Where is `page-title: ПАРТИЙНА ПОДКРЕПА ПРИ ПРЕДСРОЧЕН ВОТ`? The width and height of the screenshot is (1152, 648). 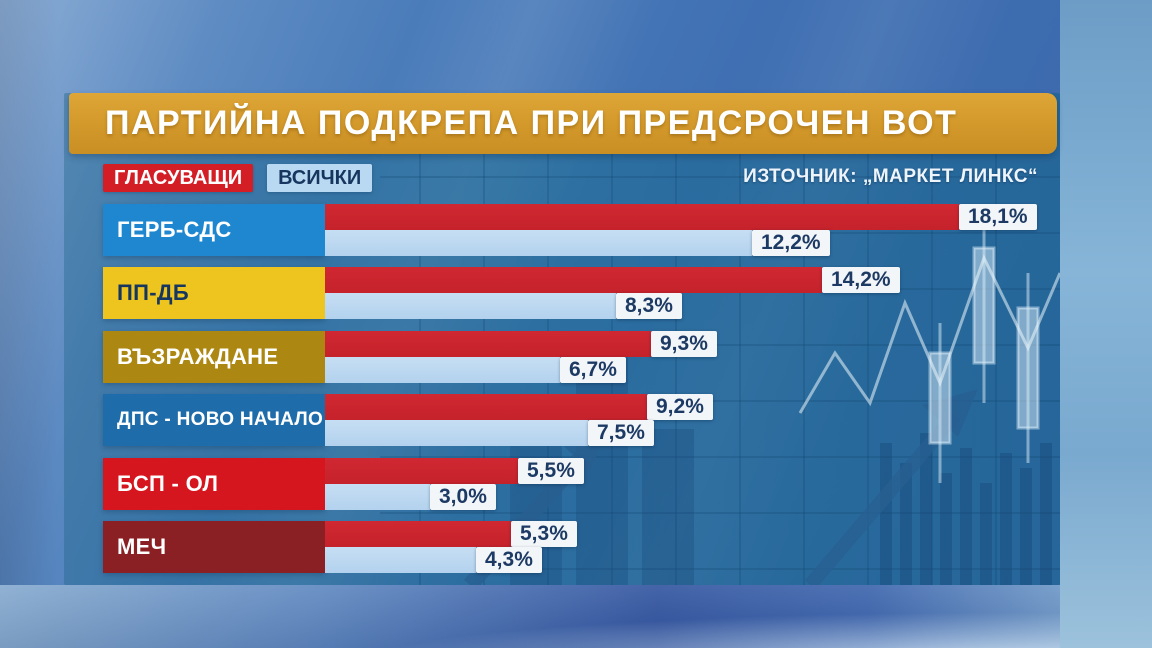
page-title: ПАРТИЙНА ПОДКРЕПА ПРИ ПРЕДСРОЧЕН ВОТ is located at coordinates (531, 123).